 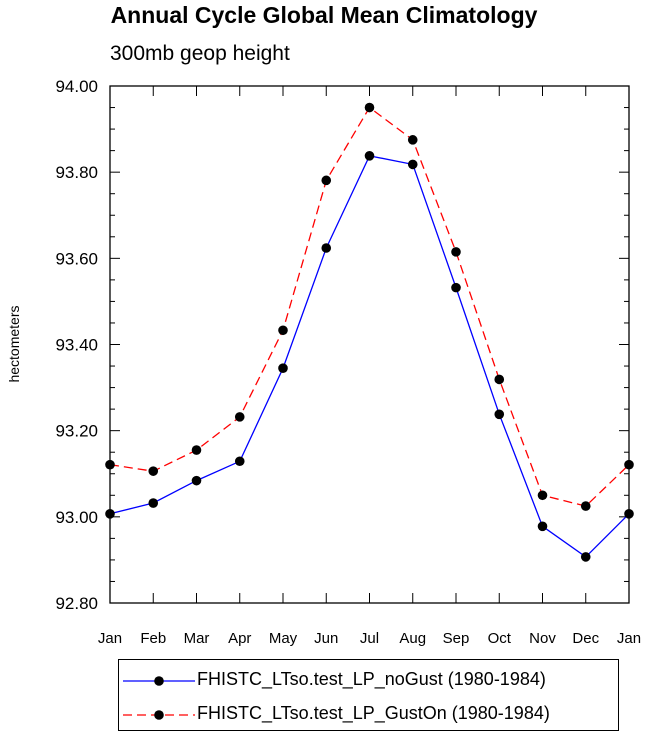 What do you see at coordinates (283, 638) in the screenshot?
I see `x-tick-label: May` at bounding box center [283, 638].